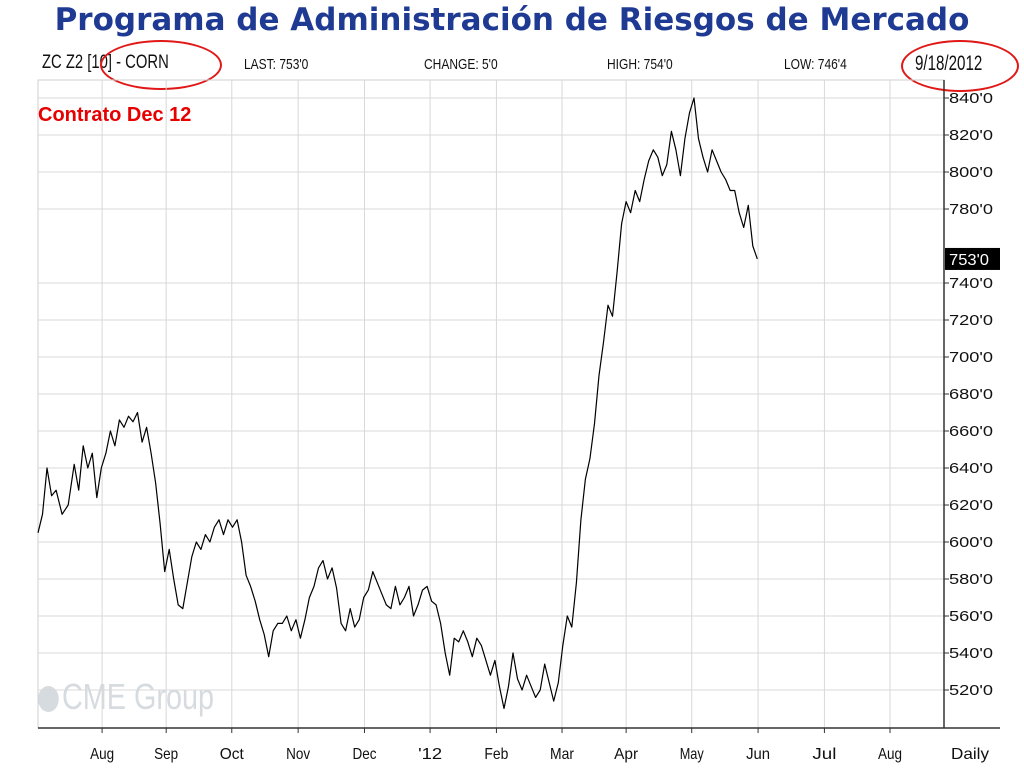 This screenshot has height=768, width=1024. What do you see at coordinates (971, 616) in the screenshot?
I see `y-tick-label: 560'0` at bounding box center [971, 616].